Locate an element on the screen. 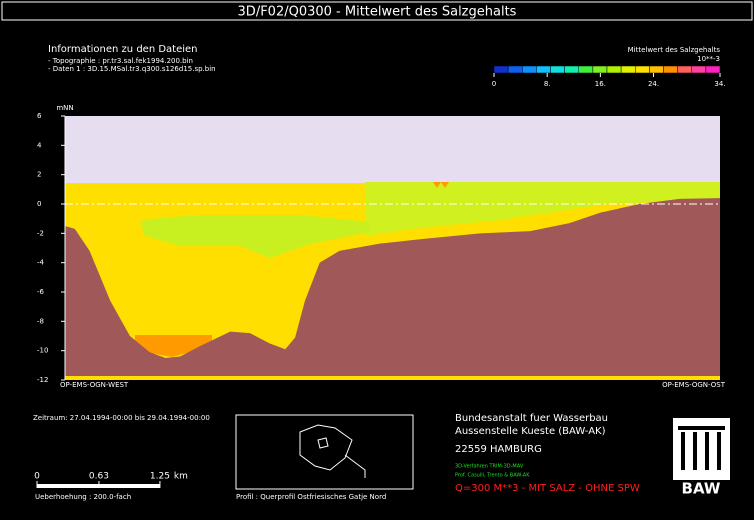  institute: Bundesanstalt fuer Wasserbau is located at coordinates (531, 418).